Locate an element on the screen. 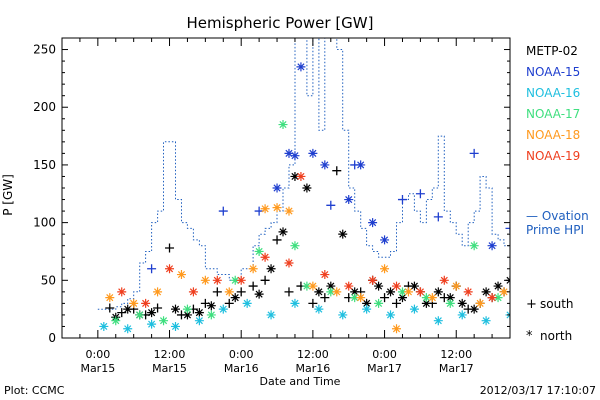 This screenshot has height=400, width=600. y-tick-label: 0 is located at coordinates (52, 338).